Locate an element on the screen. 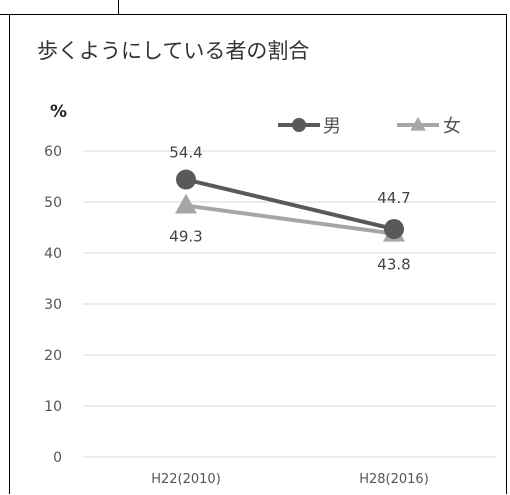  data-label: 43.8 is located at coordinates (393, 265).